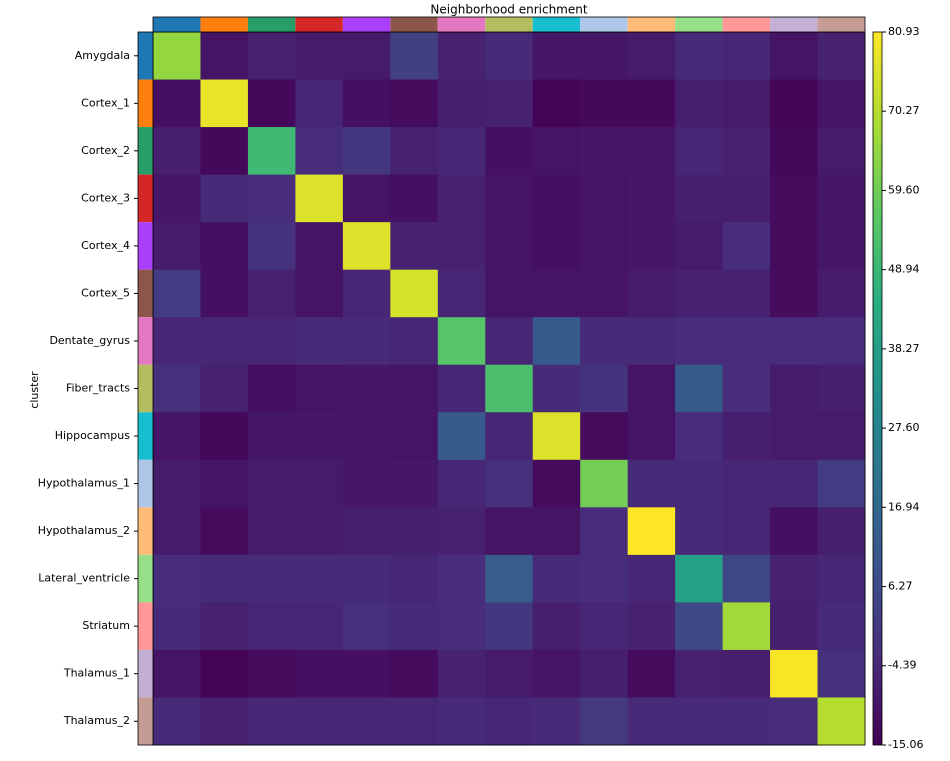  Describe the element at coordinates (145, 388) in the screenshot. I see `row-color-frame` at that location.